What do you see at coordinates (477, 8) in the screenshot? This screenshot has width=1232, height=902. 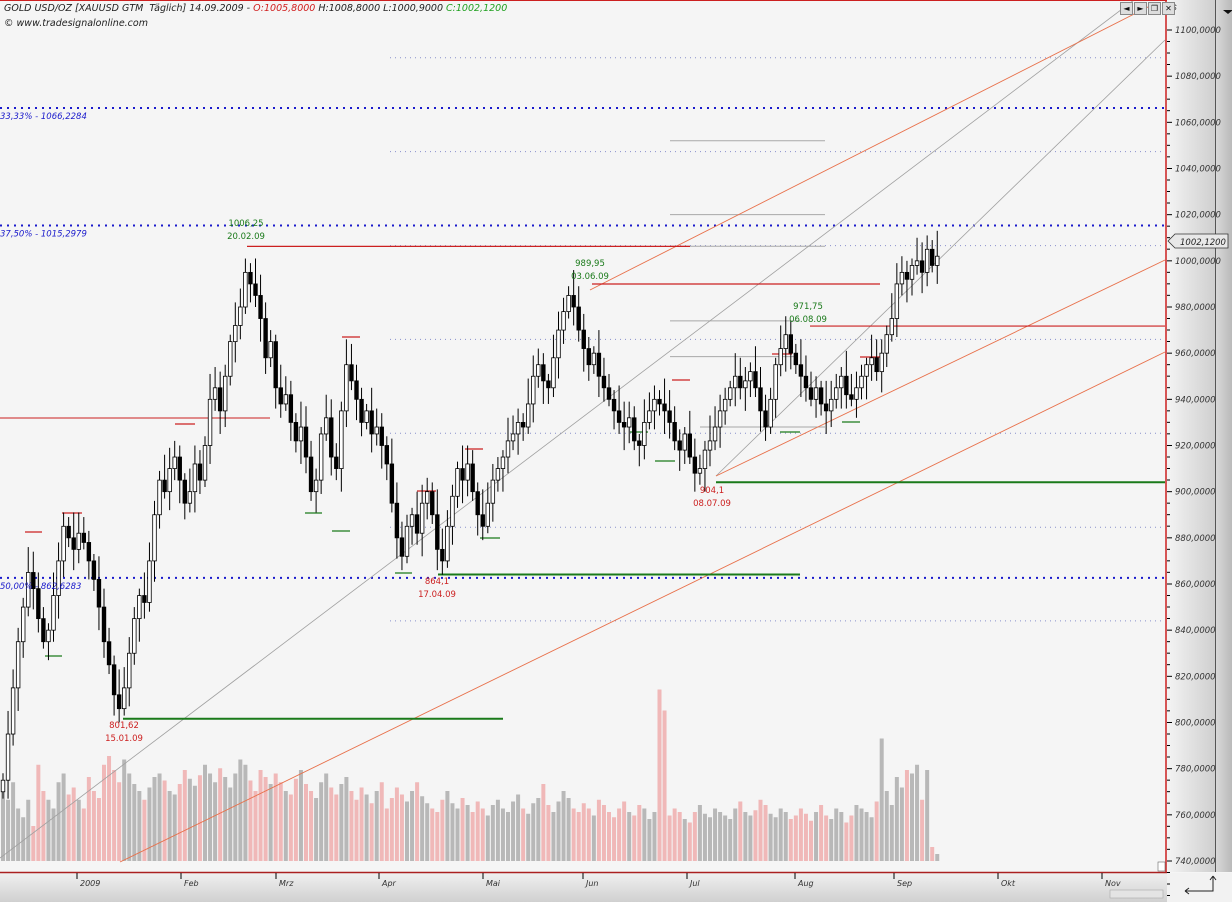 I see `close-value: C:1002,1200` at bounding box center [477, 8].